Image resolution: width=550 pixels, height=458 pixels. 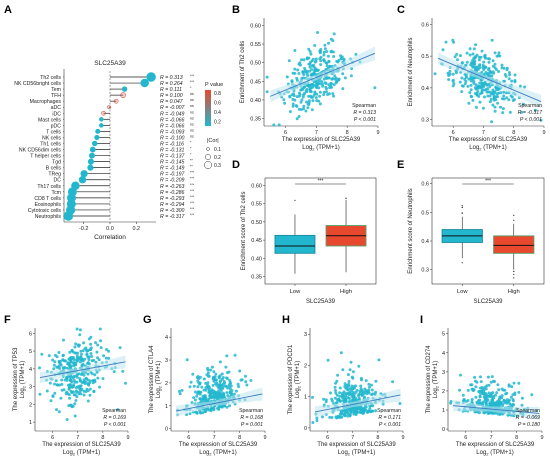 What do you see at coordinates (481, 453) in the screenshot?
I see `x-axis-sublabel-log: Log` at bounding box center [481, 453].